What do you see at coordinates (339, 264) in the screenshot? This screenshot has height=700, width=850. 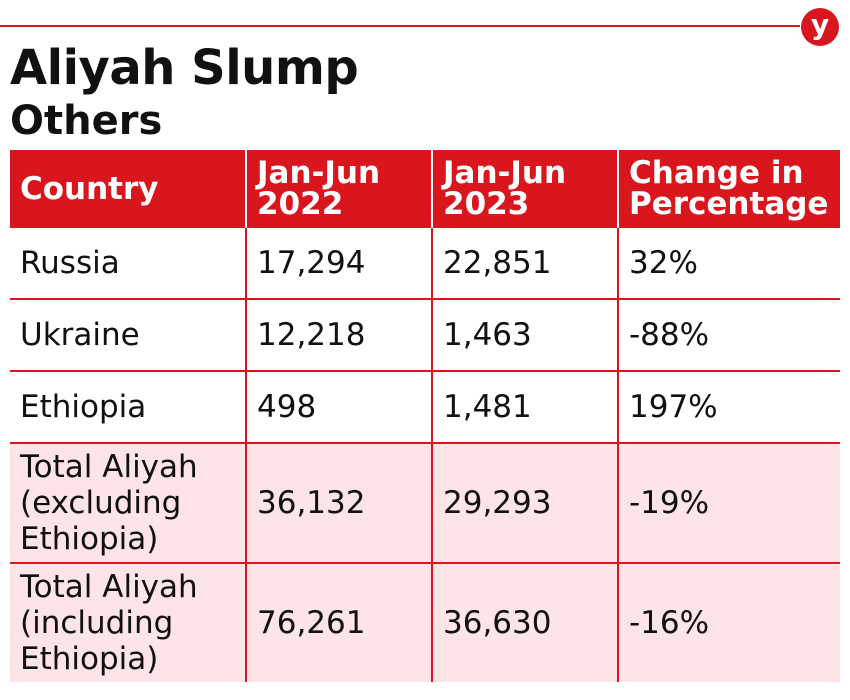 I see `cell-2022: 17,294` at bounding box center [339, 264].